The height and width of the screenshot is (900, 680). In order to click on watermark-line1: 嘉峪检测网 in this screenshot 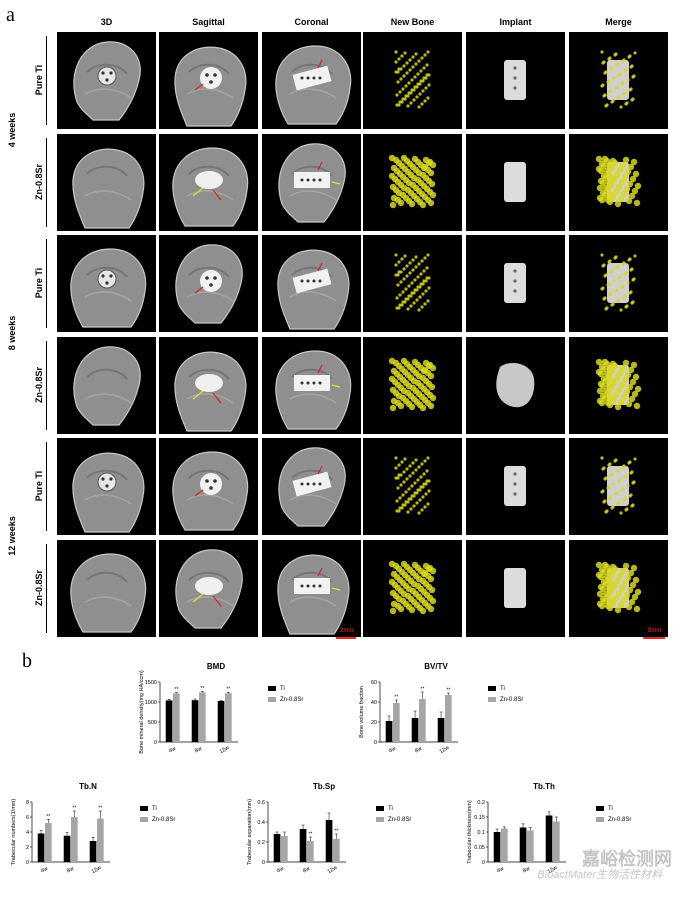, I will do `click(627, 859)`.